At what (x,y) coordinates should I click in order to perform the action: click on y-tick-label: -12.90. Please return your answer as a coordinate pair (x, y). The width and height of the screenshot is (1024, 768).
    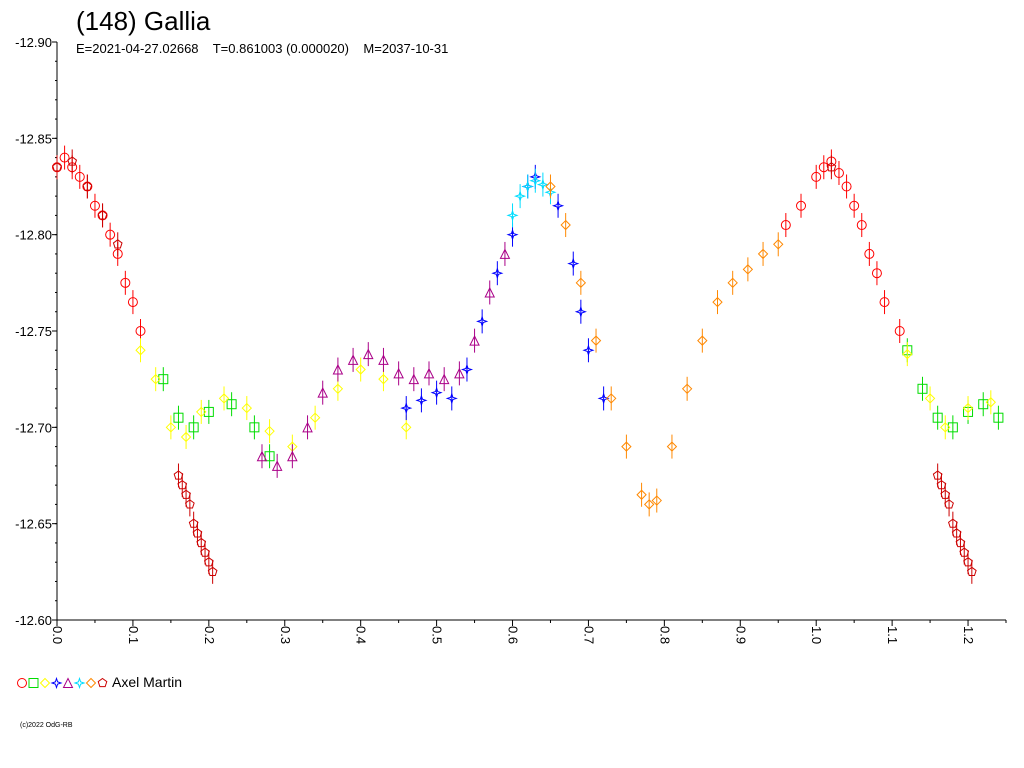
    Looking at the image, I should click on (33, 42).